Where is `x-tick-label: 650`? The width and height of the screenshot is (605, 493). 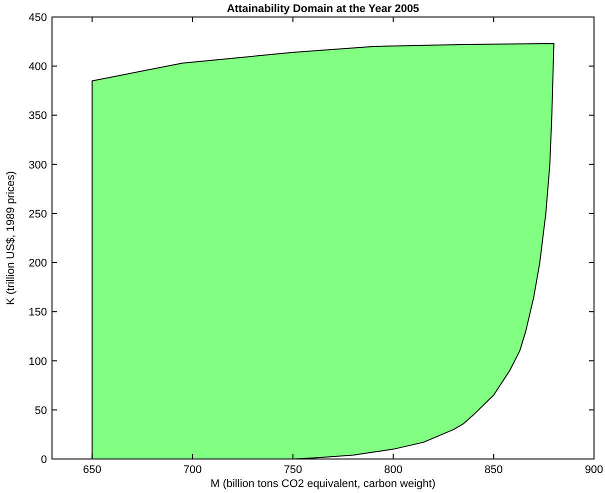
x-tick-label: 650 is located at coordinates (92, 470).